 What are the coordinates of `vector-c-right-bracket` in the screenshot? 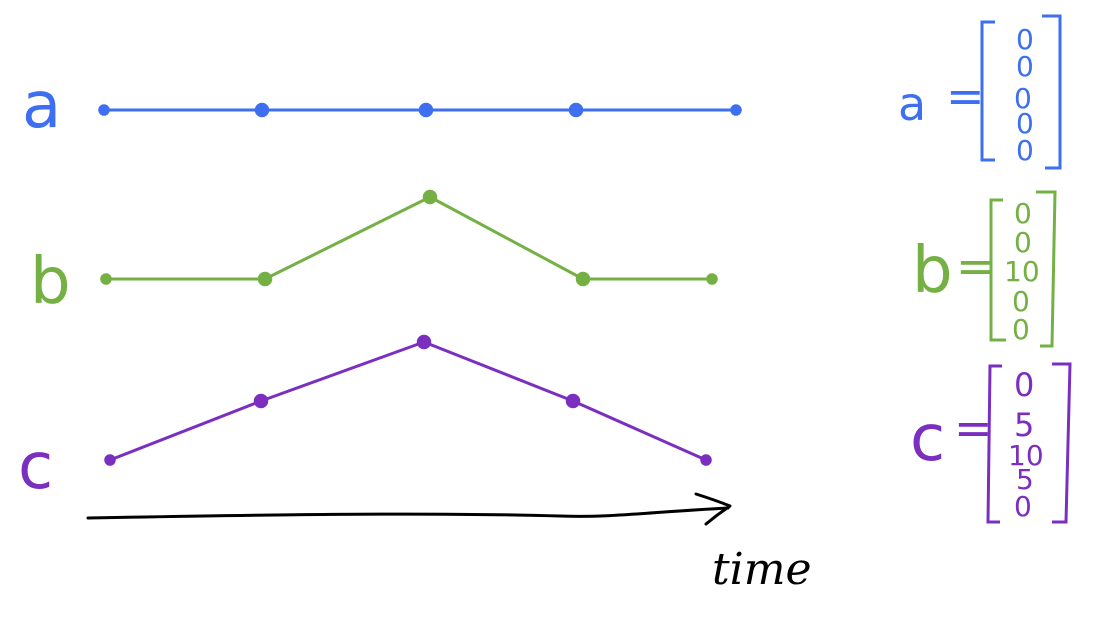 It's located at (1062, 443).